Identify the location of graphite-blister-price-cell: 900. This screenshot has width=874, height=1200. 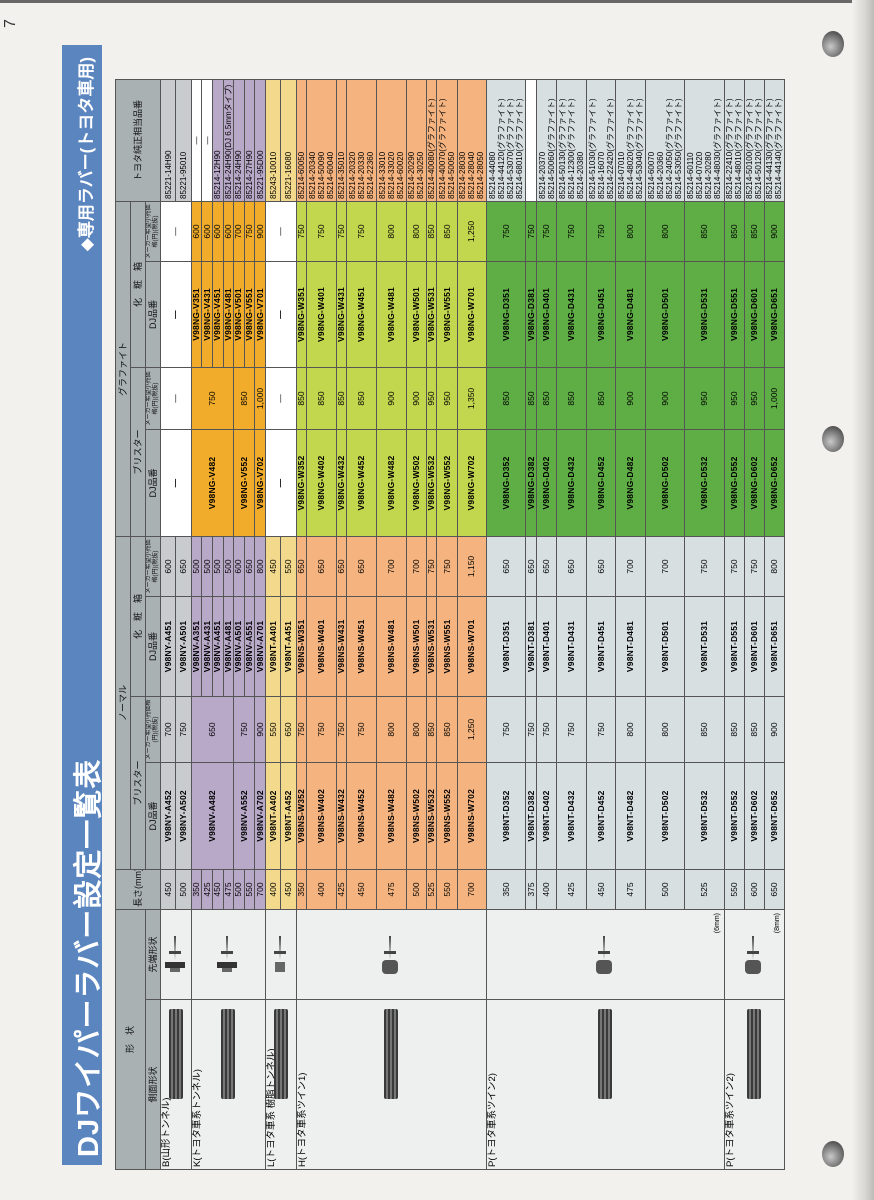
(416, 398).